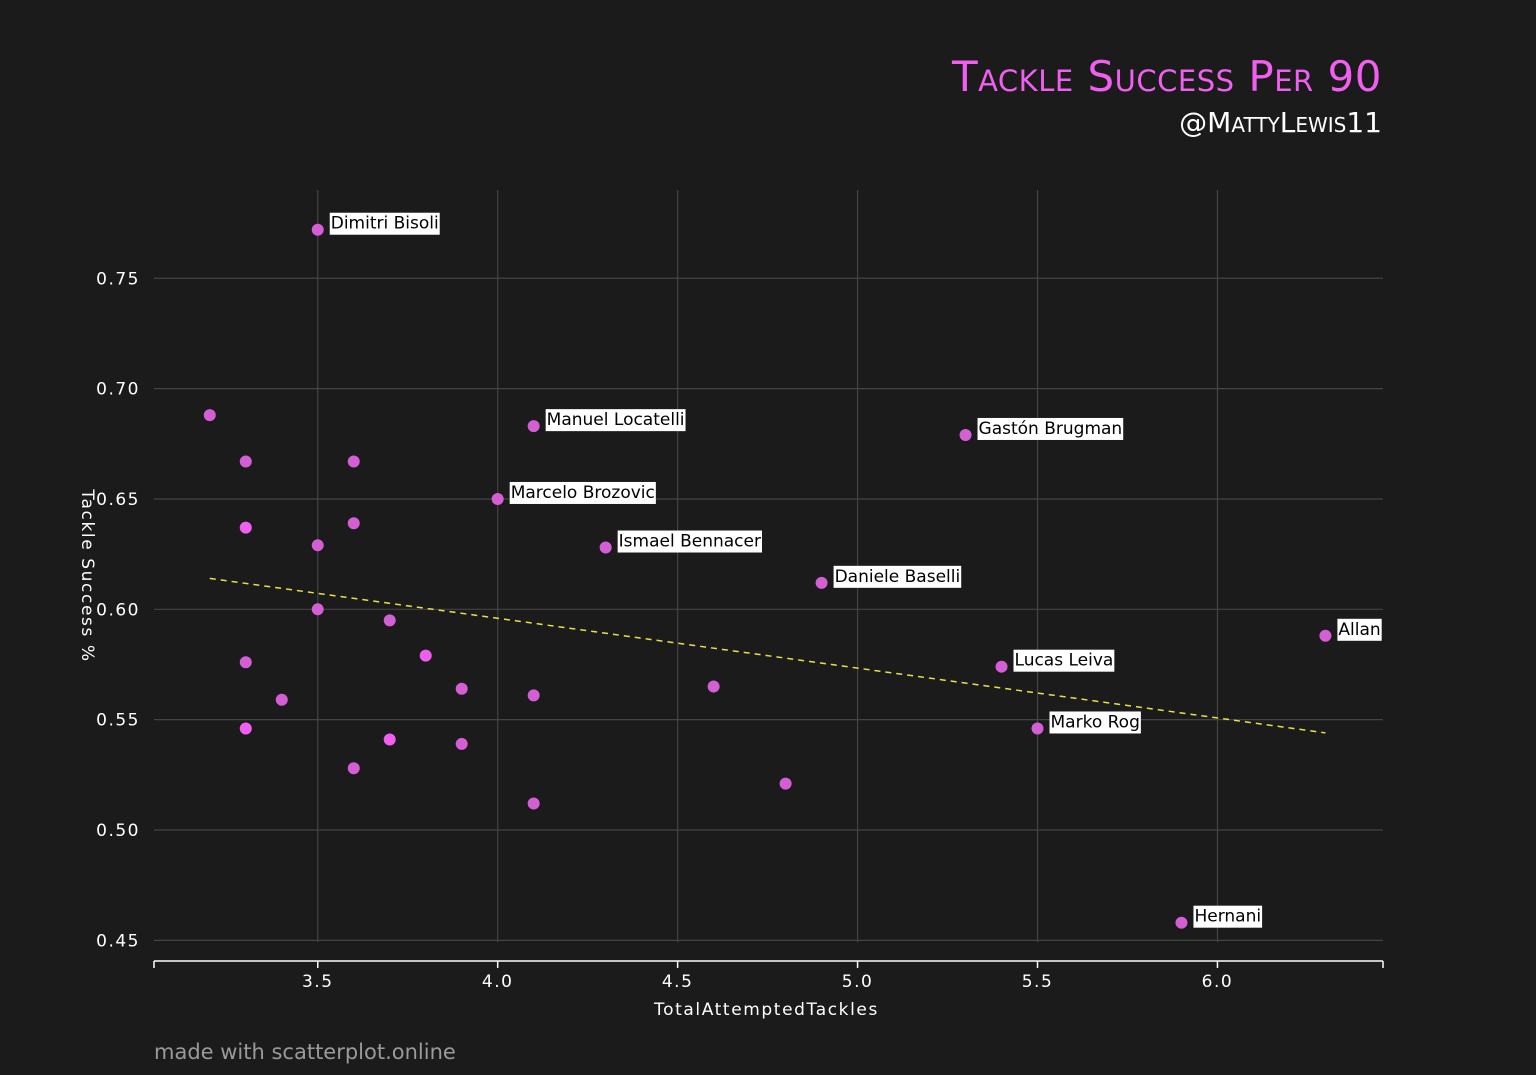 The width and height of the screenshot is (1536, 1075). I want to click on point-label: Allan, so click(1359, 629).